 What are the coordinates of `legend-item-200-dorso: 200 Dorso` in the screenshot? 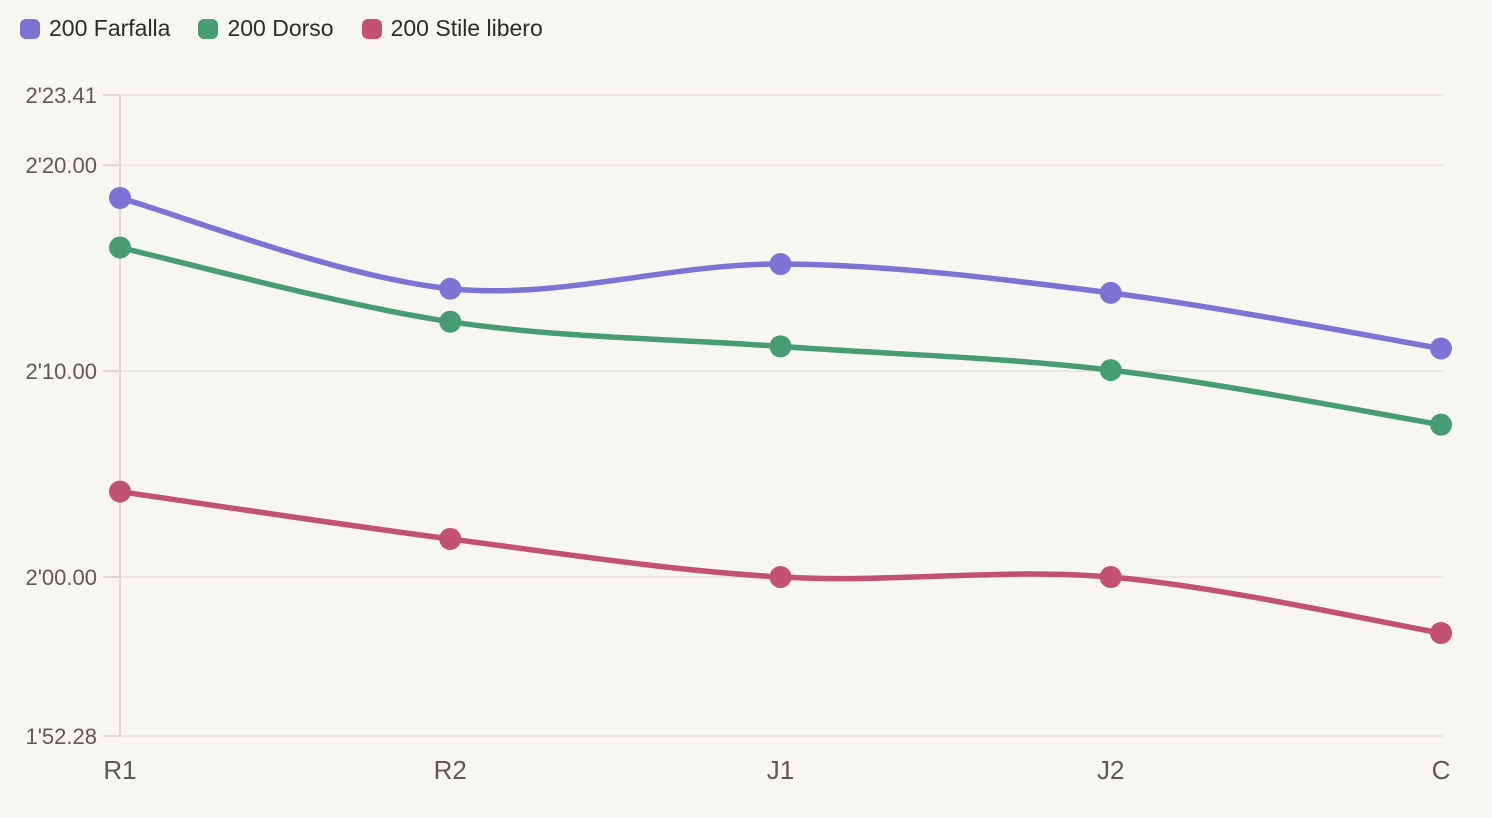 It's located at (266, 28).